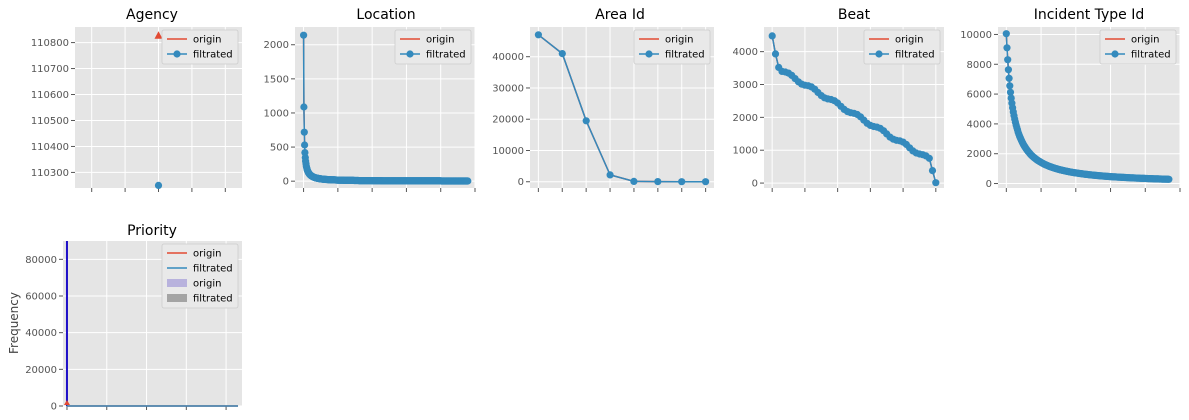  I want to click on chart-title: Area Id, so click(620, 15).